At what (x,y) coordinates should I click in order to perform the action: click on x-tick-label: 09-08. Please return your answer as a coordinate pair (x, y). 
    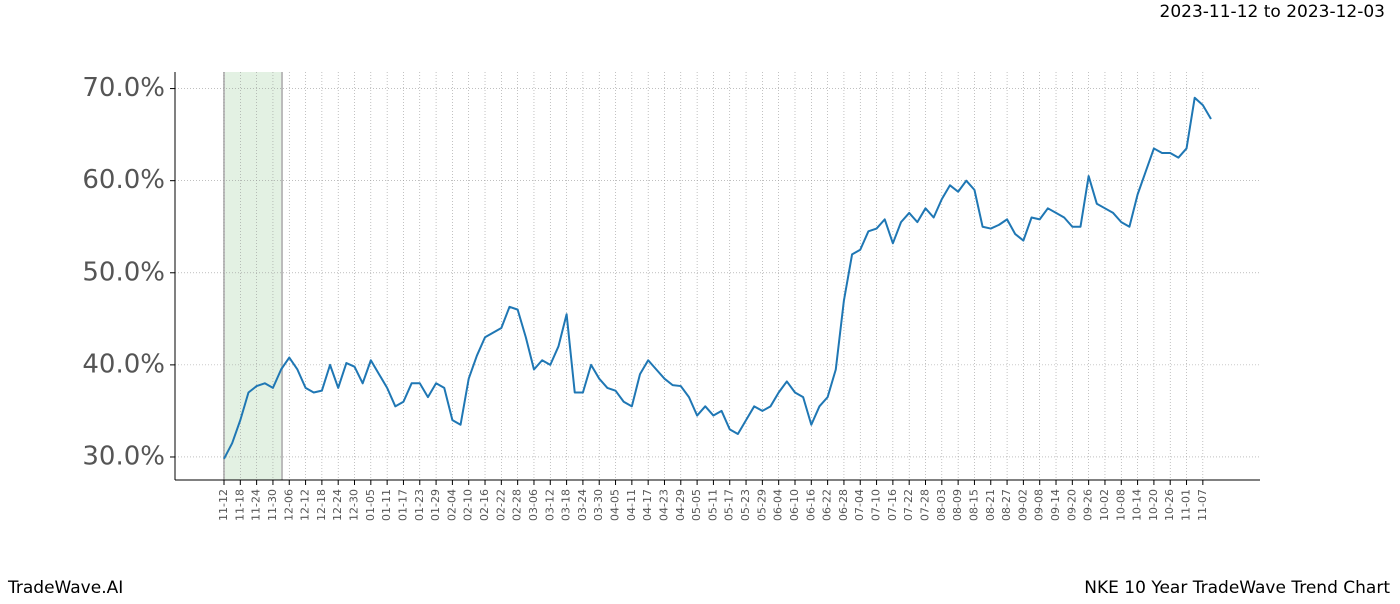
    Looking at the image, I should click on (1039, 505).